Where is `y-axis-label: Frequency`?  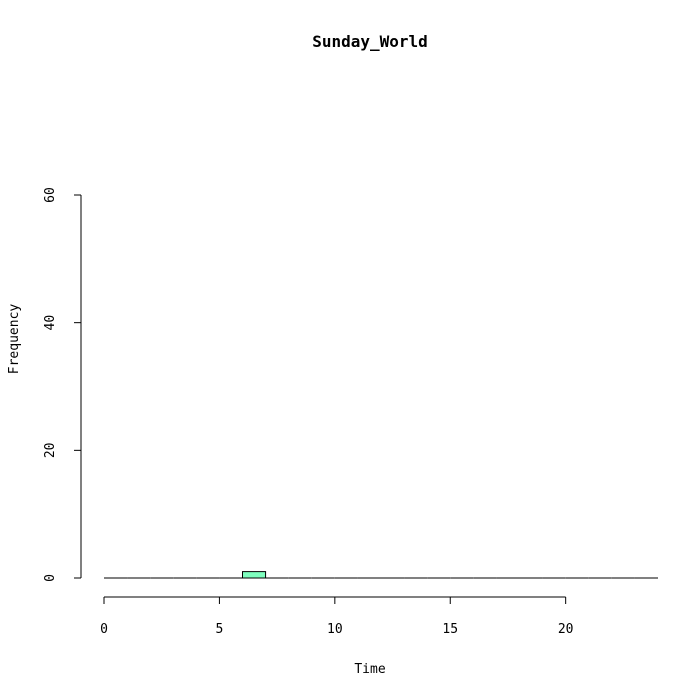
y-axis-label: Frequency is located at coordinates (14, 339).